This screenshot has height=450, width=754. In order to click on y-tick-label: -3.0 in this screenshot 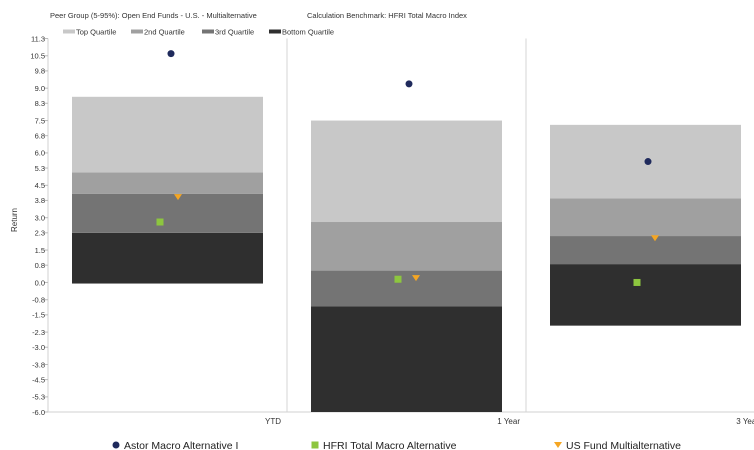, I will do `click(38, 347)`.